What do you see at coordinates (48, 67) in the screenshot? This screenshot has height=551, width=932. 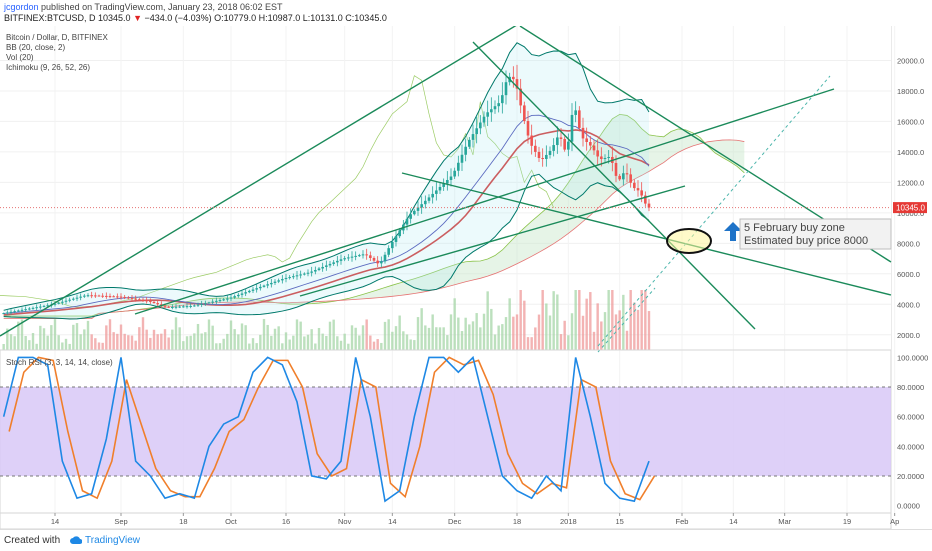 I see `legend-ichimoku: Ichimoku (9, 26, 52, 26)` at bounding box center [48, 67].